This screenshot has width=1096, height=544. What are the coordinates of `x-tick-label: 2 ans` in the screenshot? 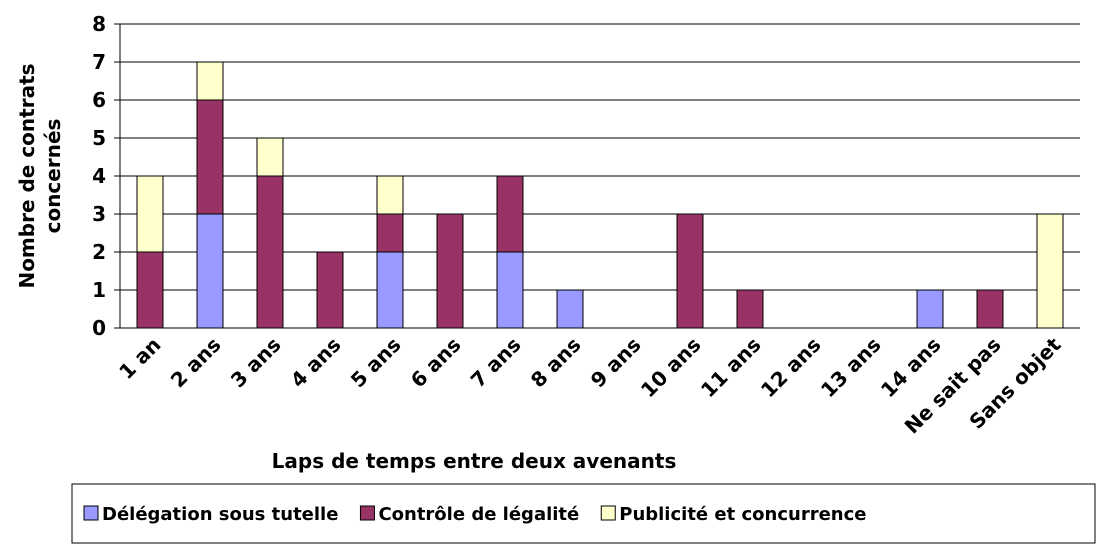 It's located at (196, 363).